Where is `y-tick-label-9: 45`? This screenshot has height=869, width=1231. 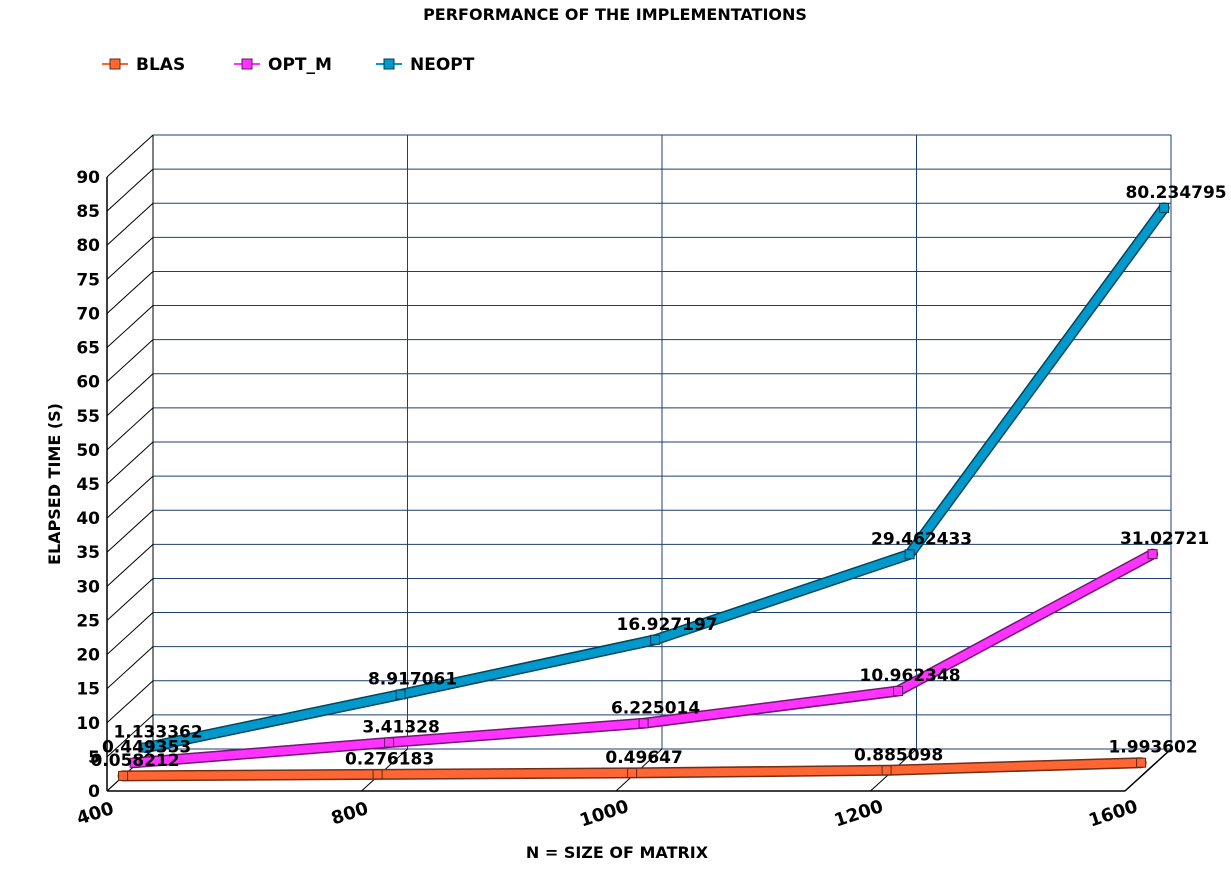 y-tick-label-9: 45 is located at coordinates (88, 485).